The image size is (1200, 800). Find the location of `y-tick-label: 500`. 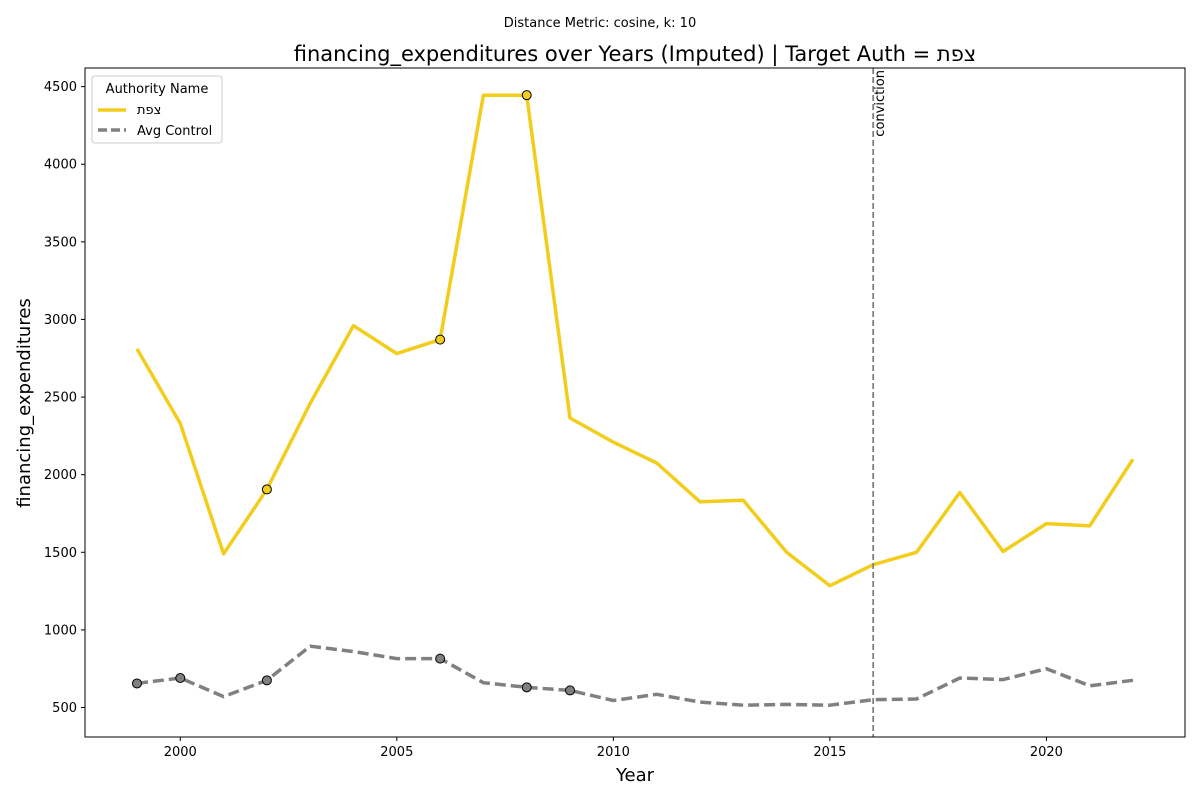

y-tick-label: 500 is located at coordinates (64, 708).